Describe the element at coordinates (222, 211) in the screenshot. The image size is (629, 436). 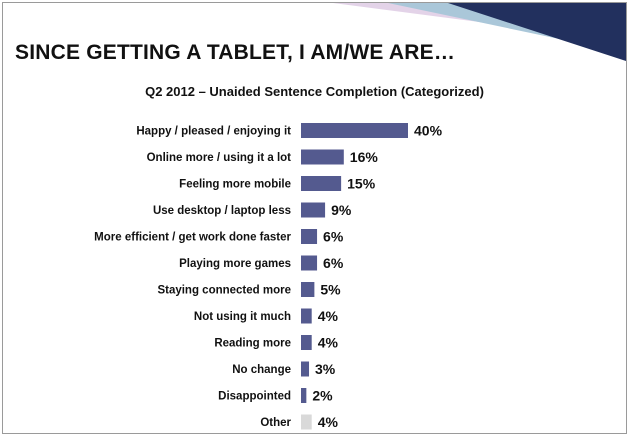
I see `category-label: Use desktop / laptop less` at that location.